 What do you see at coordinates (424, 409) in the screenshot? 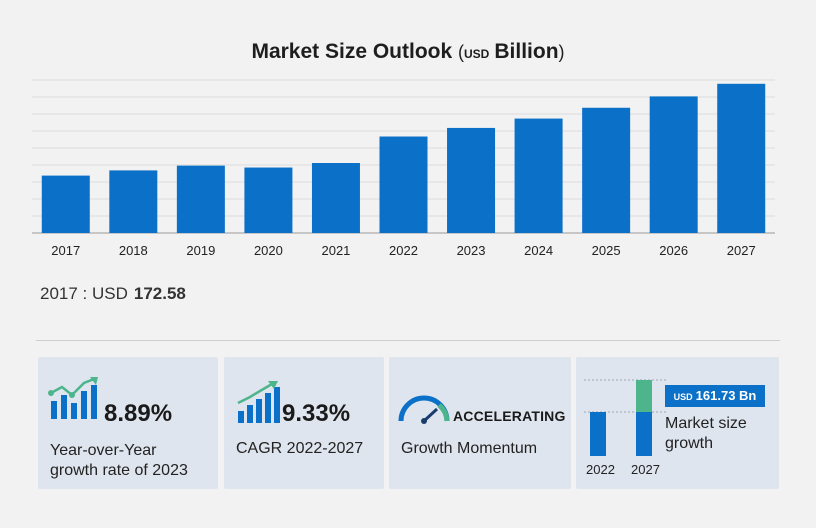
I see `speedometer-icon` at bounding box center [424, 409].